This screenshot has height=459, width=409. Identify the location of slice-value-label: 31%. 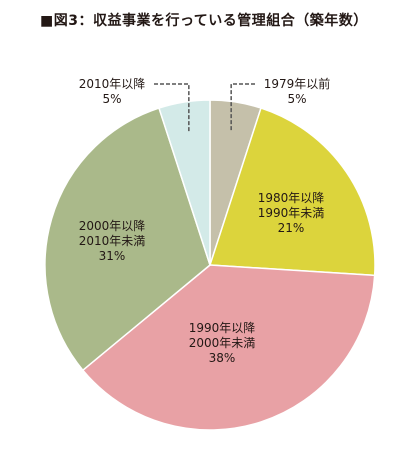
(112, 256).